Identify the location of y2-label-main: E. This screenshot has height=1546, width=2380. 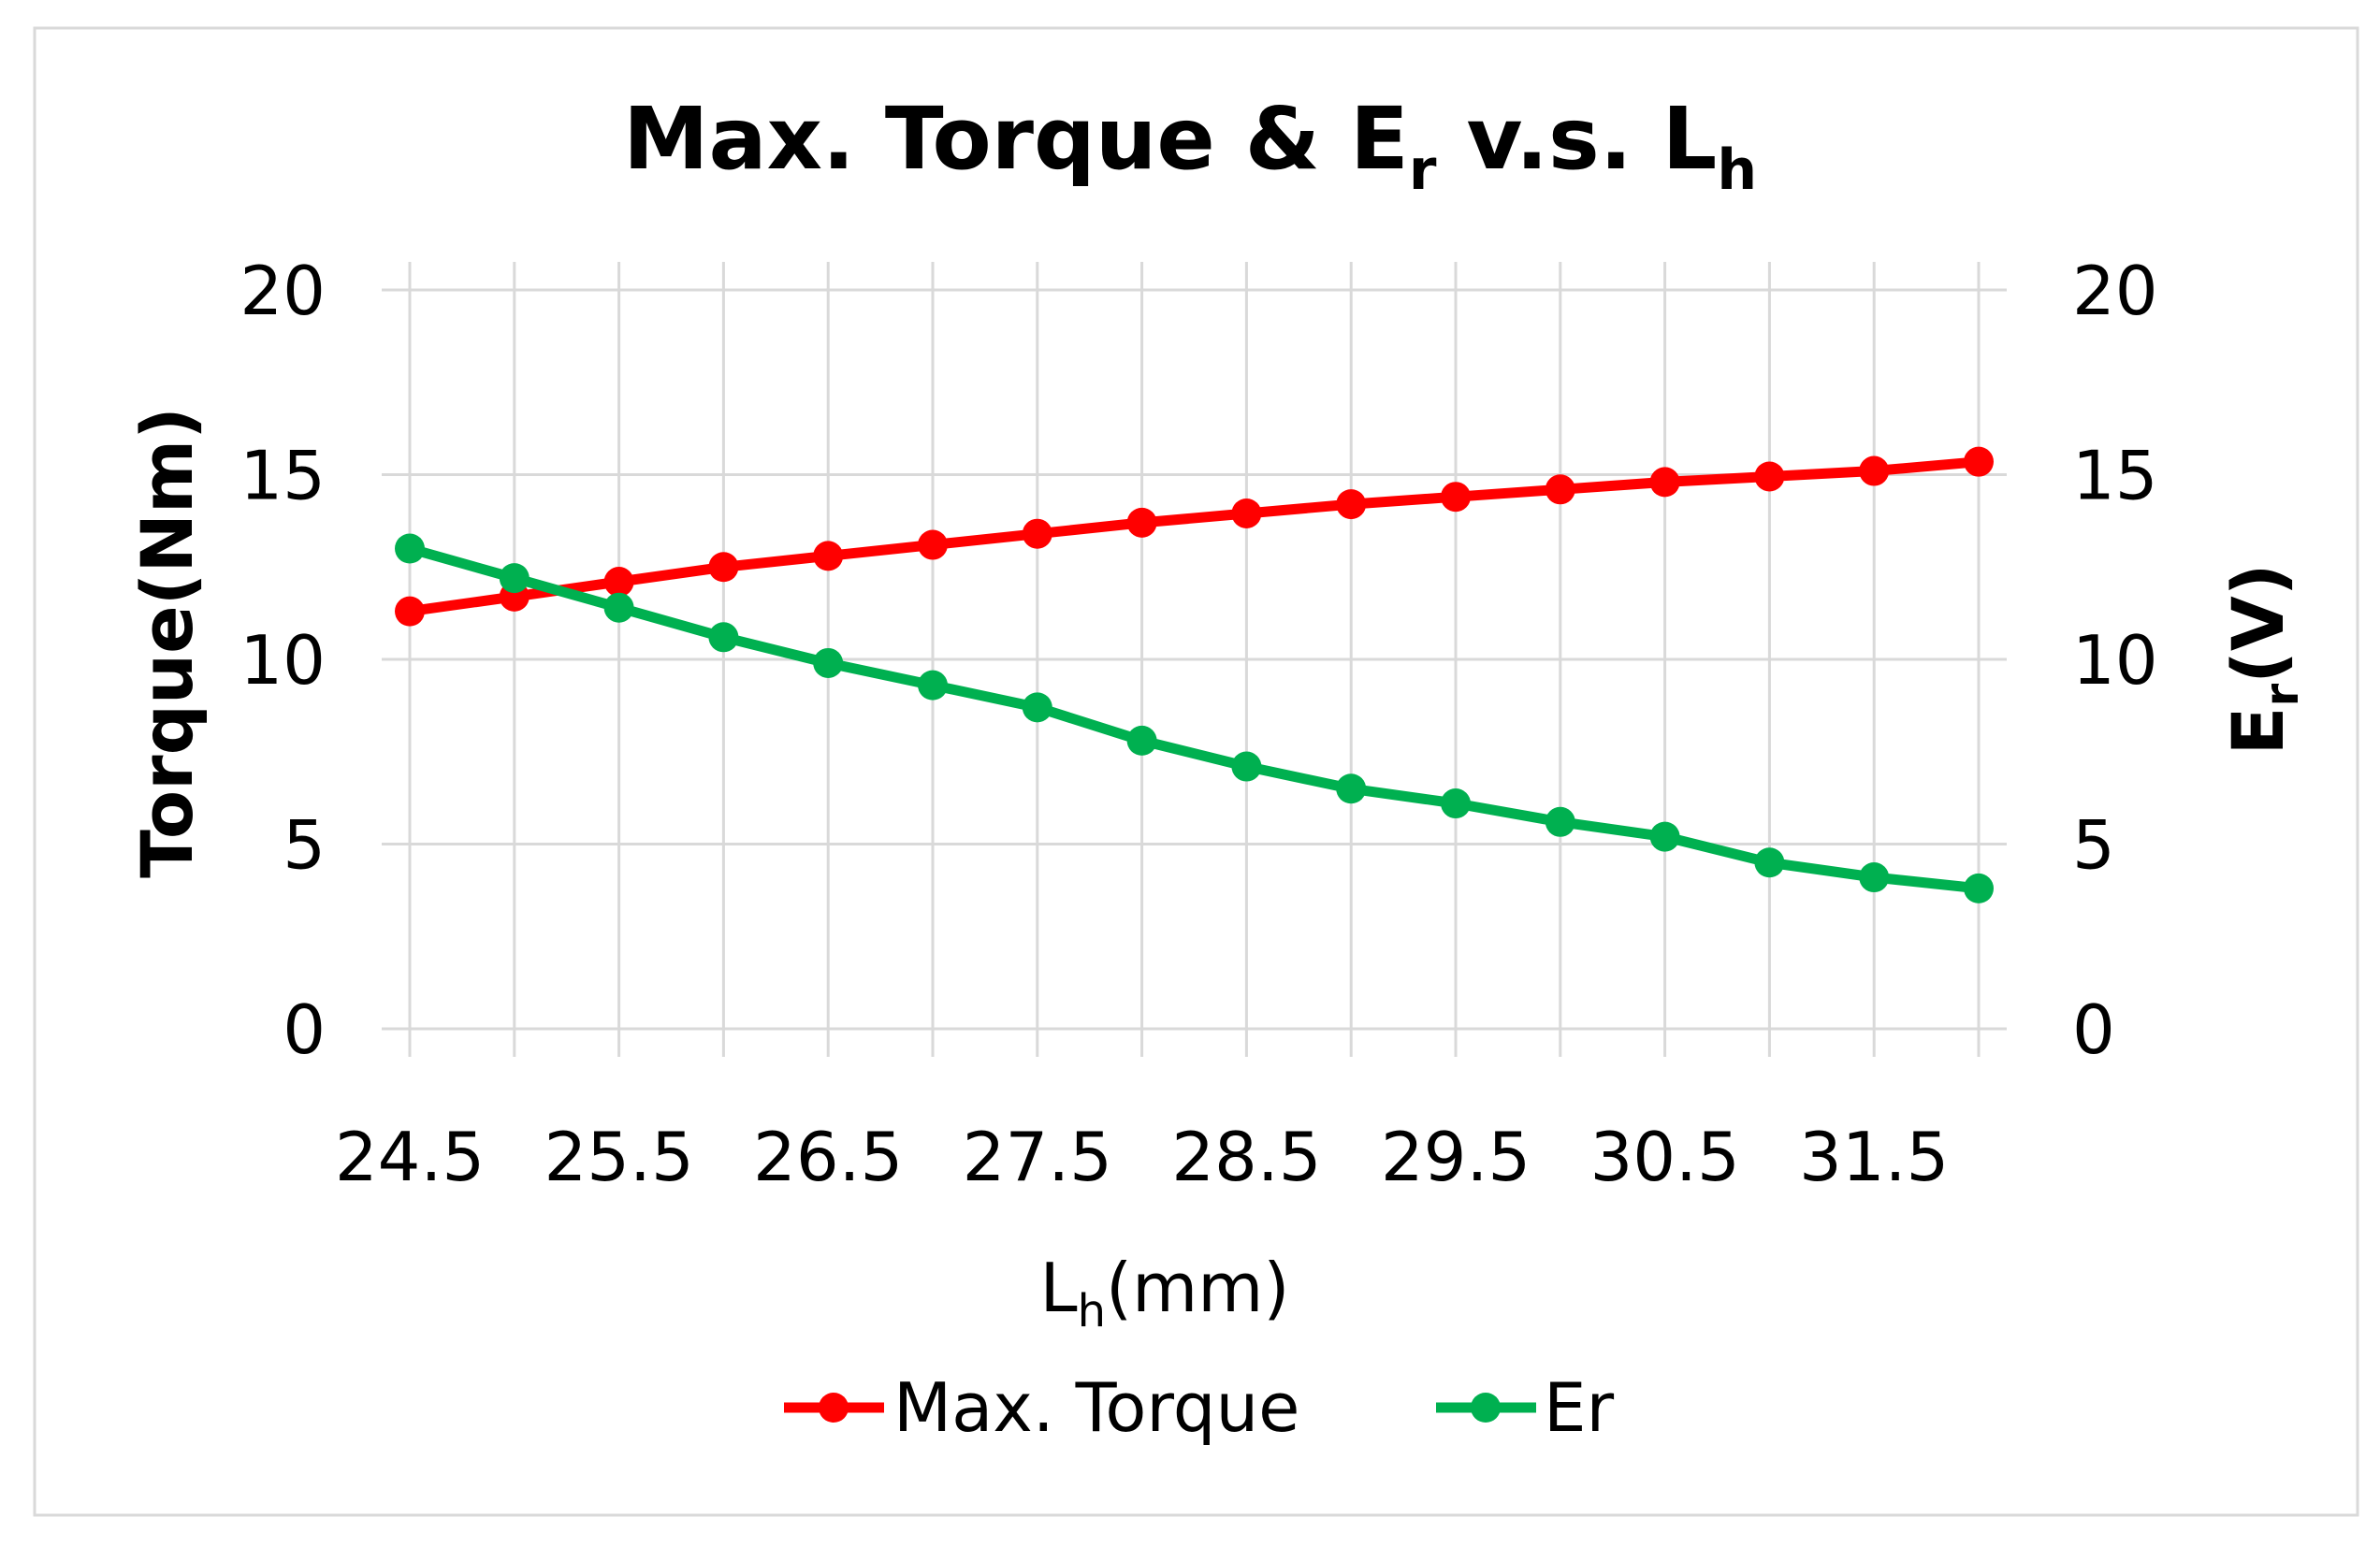
(2258, 731).